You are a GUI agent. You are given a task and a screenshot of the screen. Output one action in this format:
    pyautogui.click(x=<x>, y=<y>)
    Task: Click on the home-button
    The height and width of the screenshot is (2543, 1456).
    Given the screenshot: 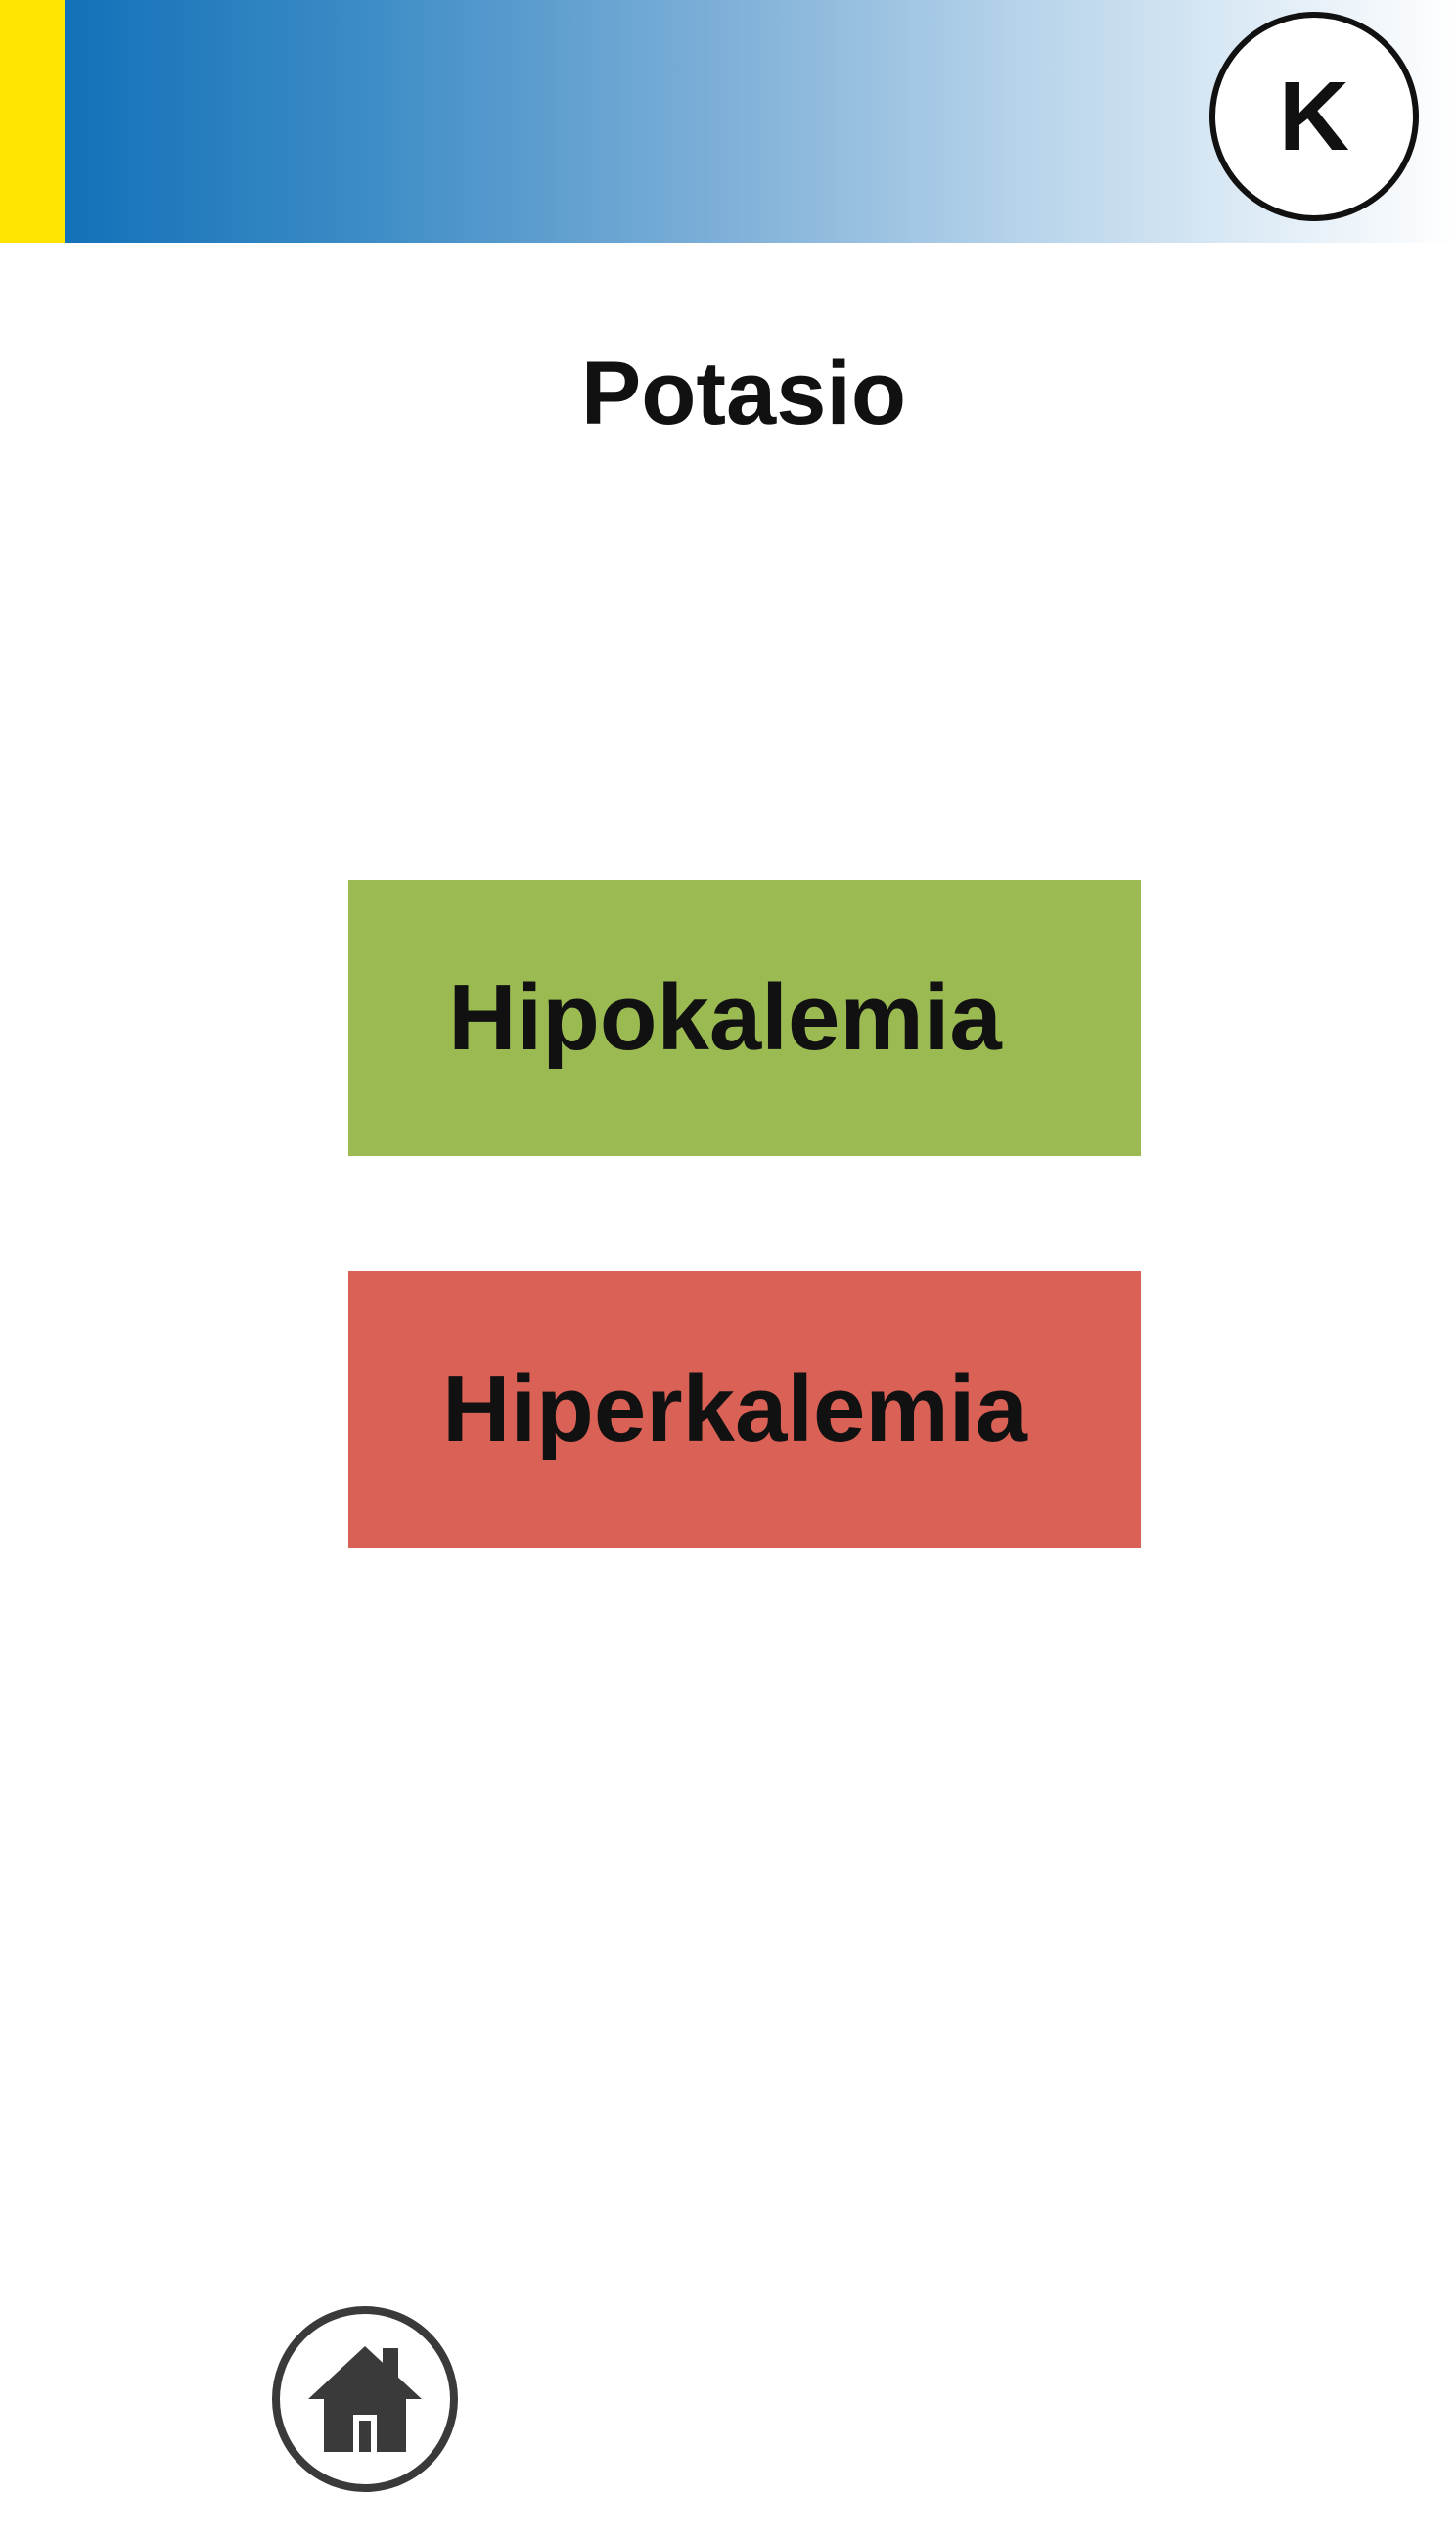 What is the action you would take?
    pyautogui.click(x=365, y=2399)
    